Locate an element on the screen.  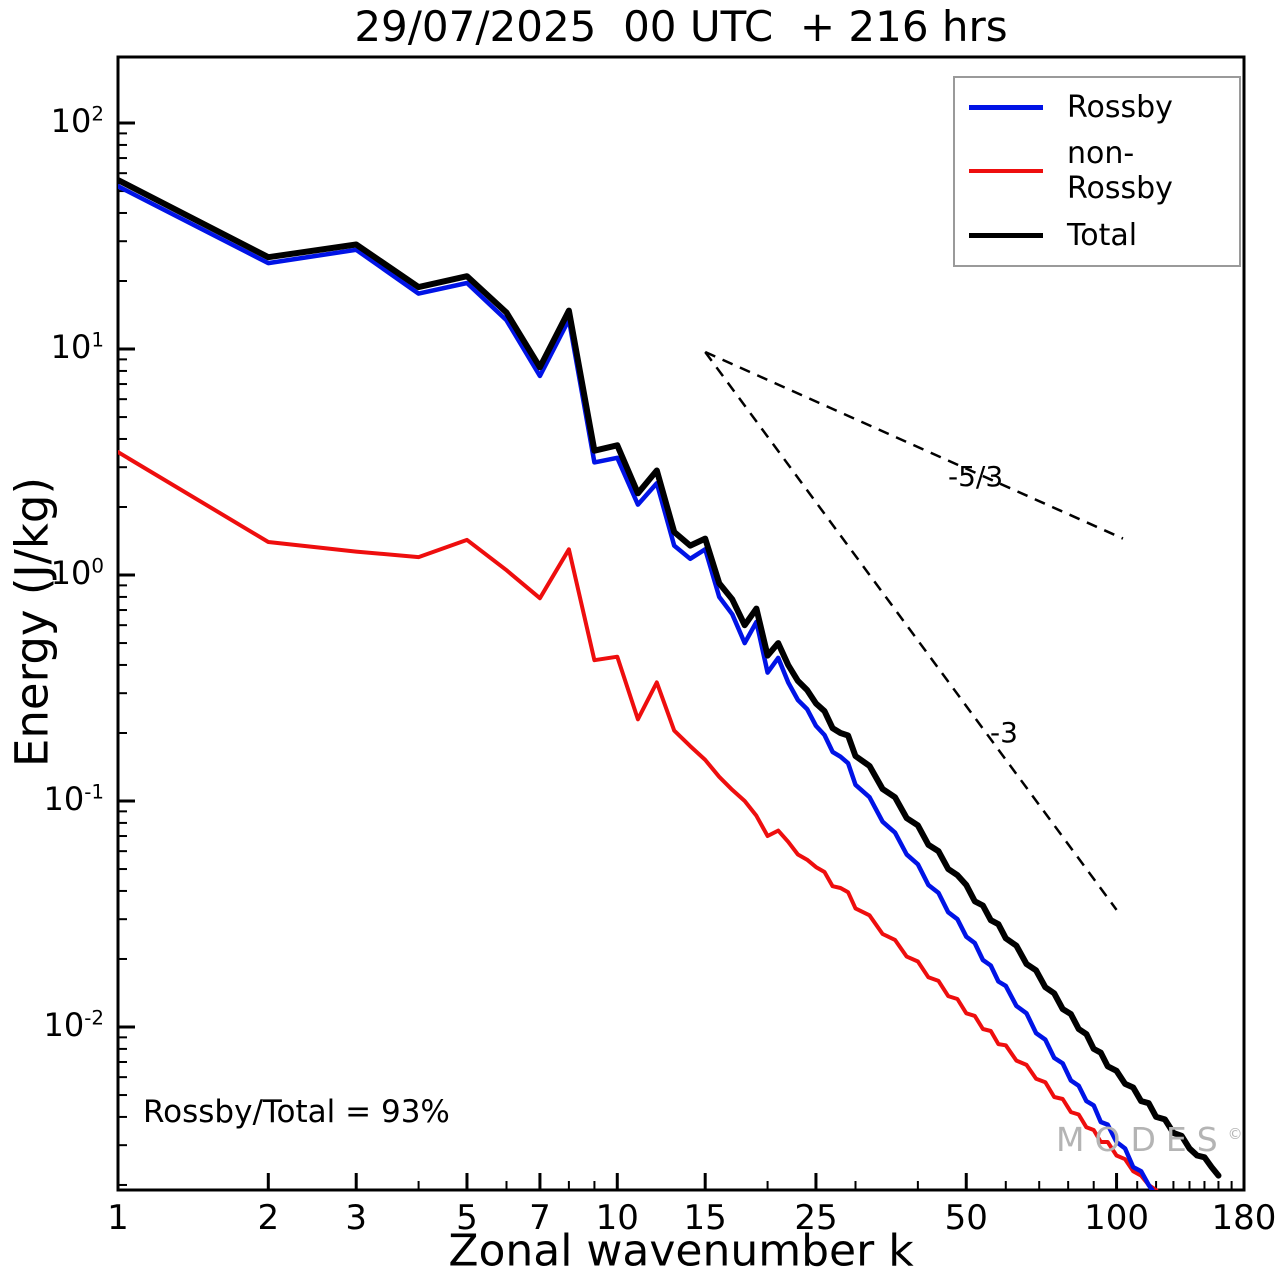
plot-title: 29/07/2025 00 UTC + 216 hrs is located at coordinates (681, 26).